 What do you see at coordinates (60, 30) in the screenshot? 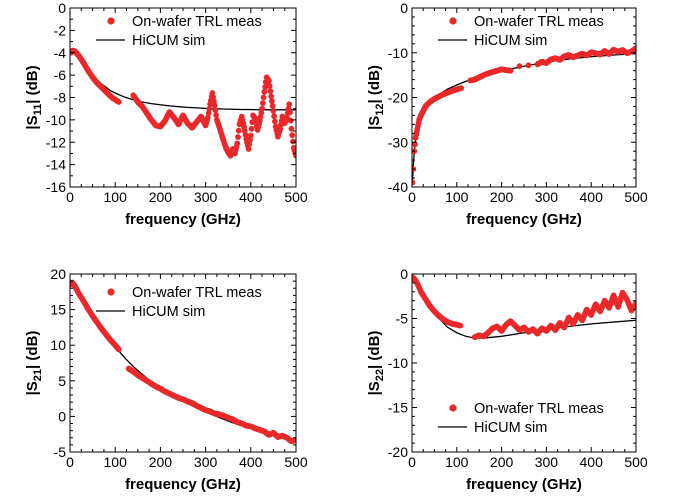
I see `y-tick-label: -2` at bounding box center [60, 30].